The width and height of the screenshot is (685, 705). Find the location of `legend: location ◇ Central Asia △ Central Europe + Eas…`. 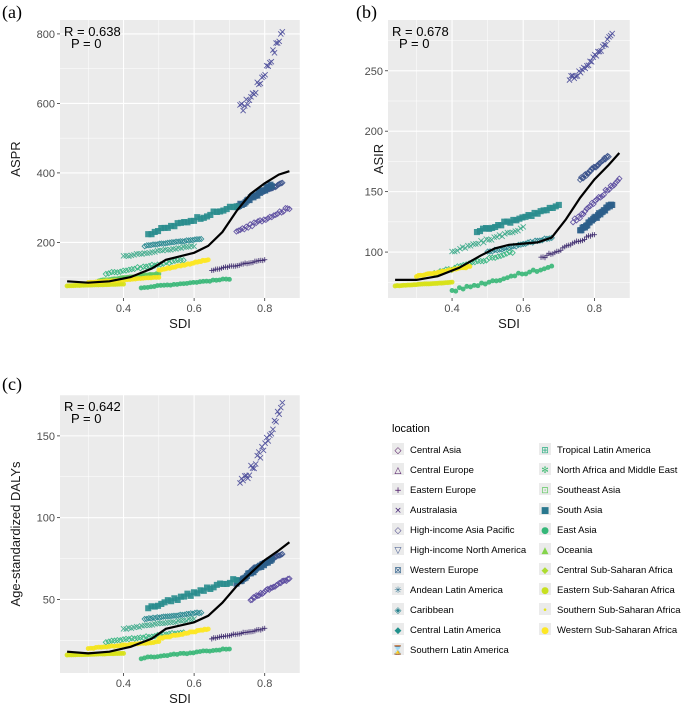

legend: location ◇ Central Asia △ Central Europe + Eas… is located at coordinates (536, 539).